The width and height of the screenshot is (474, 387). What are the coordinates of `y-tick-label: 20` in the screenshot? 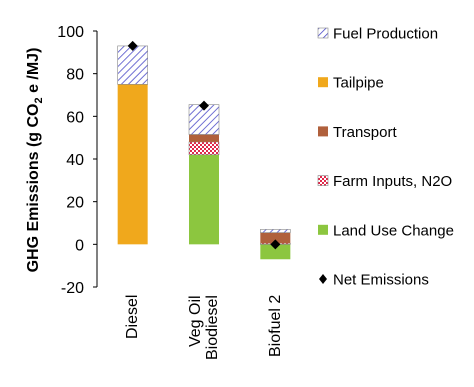 It's located at (75, 203).